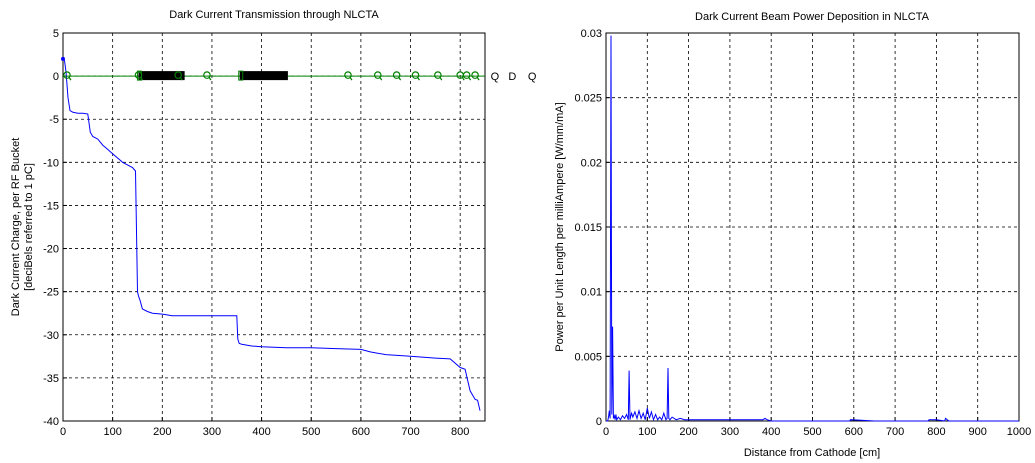 The height and width of the screenshot is (463, 1035). Describe the element at coordinates (51, 336) in the screenshot. I see `y-tick-label: -30` at that location.